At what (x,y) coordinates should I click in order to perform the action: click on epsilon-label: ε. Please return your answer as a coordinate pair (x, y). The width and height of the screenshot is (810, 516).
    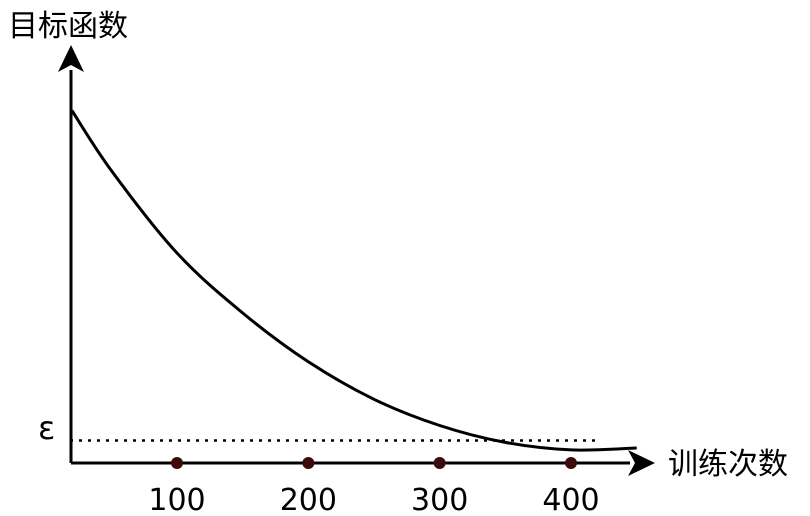
    Looking at the image, I should click on (46, 428).